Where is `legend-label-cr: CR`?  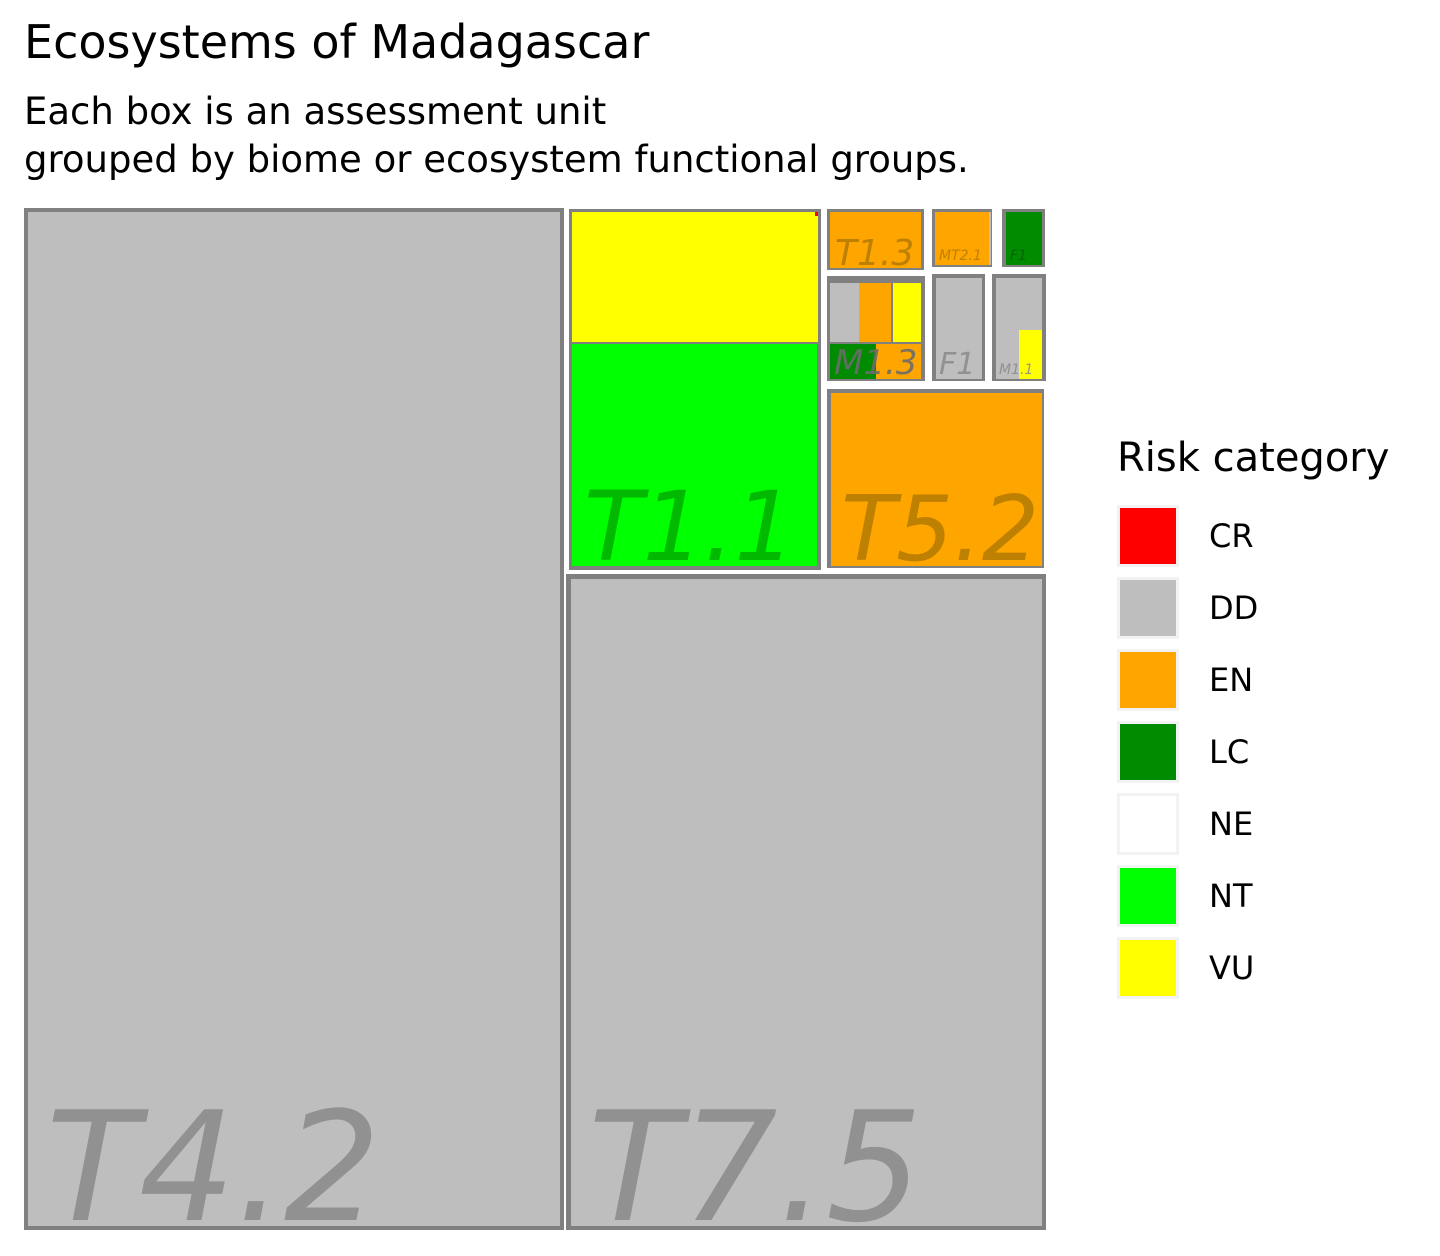 legend-label-cr: CR is located at coordinates (1231, 536).